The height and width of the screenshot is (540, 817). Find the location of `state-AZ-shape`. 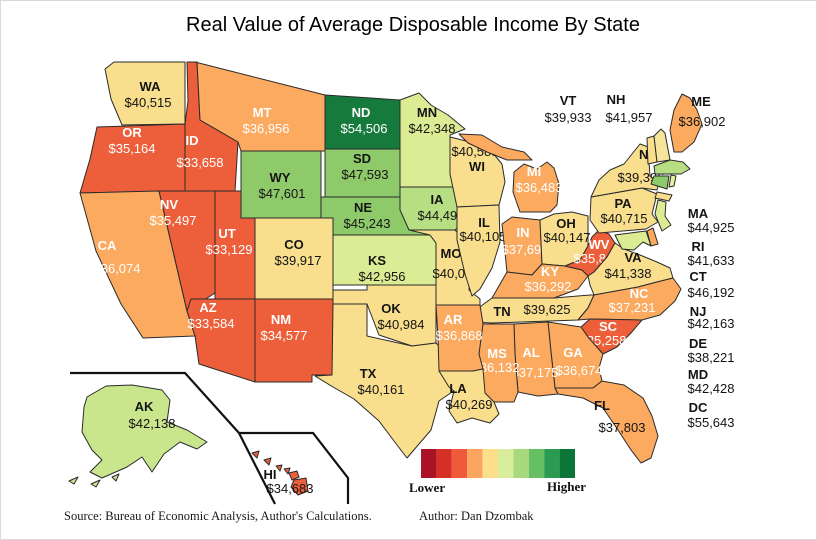

state-AZ-shape is located at coordinates (221, 340).